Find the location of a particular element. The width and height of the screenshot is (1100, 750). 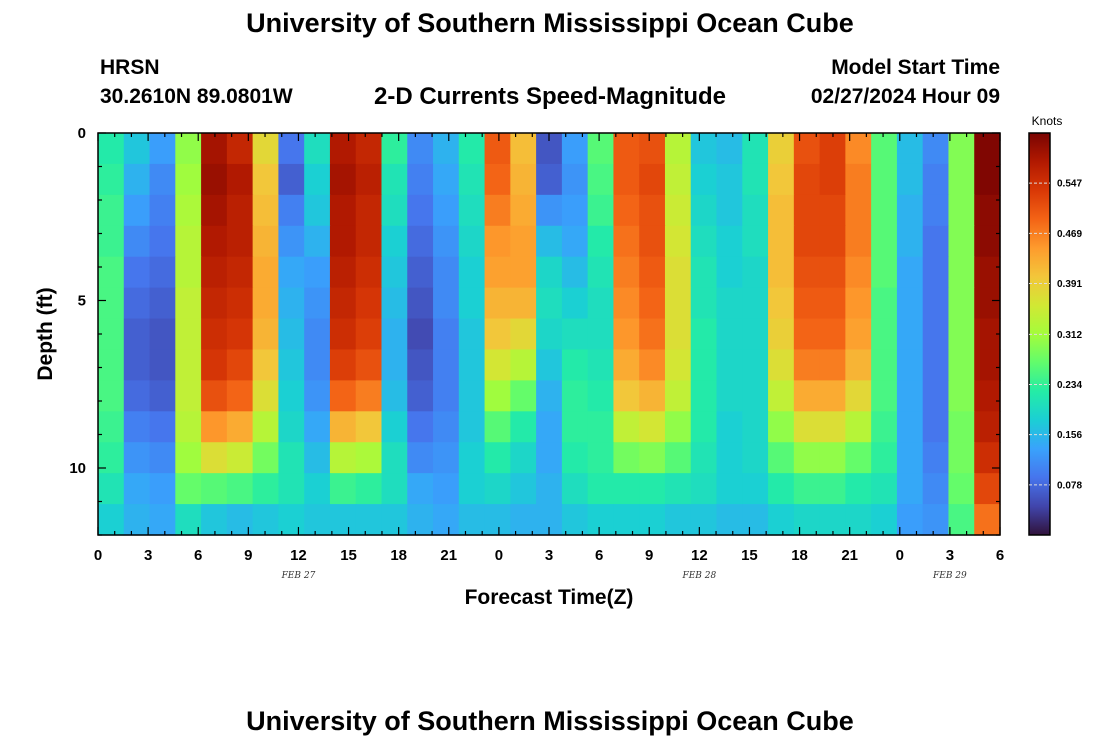

x-tick-label: 3 is located at coordinates (549, 555).